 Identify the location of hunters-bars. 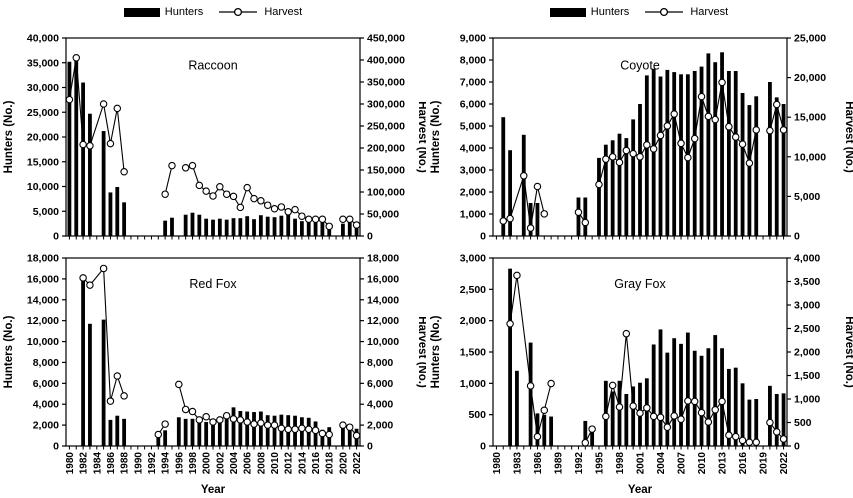
(213, 147).